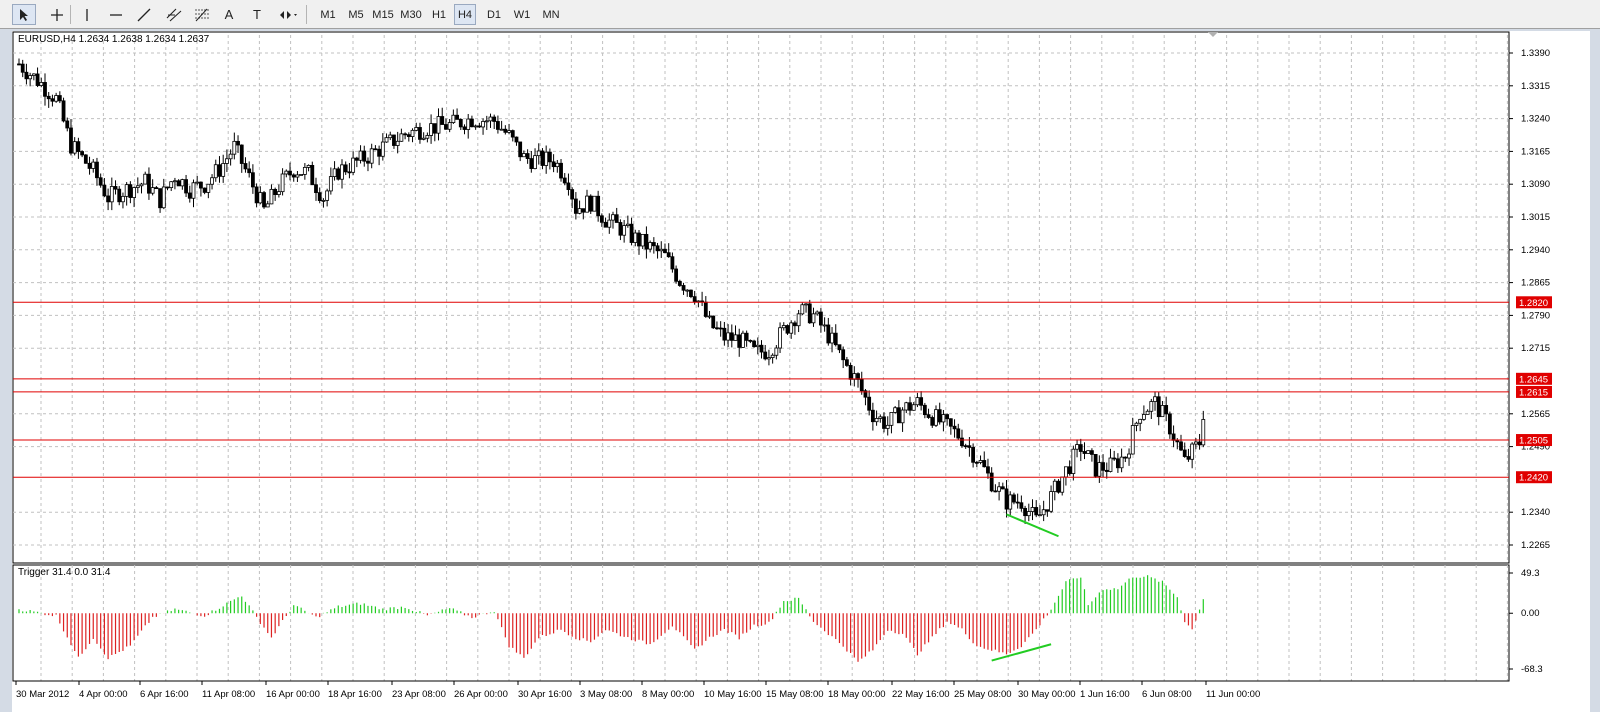 The height and width of the screenshot is (712, 1600). I want to click on fibonacci-tool-button, so click(202, 14).